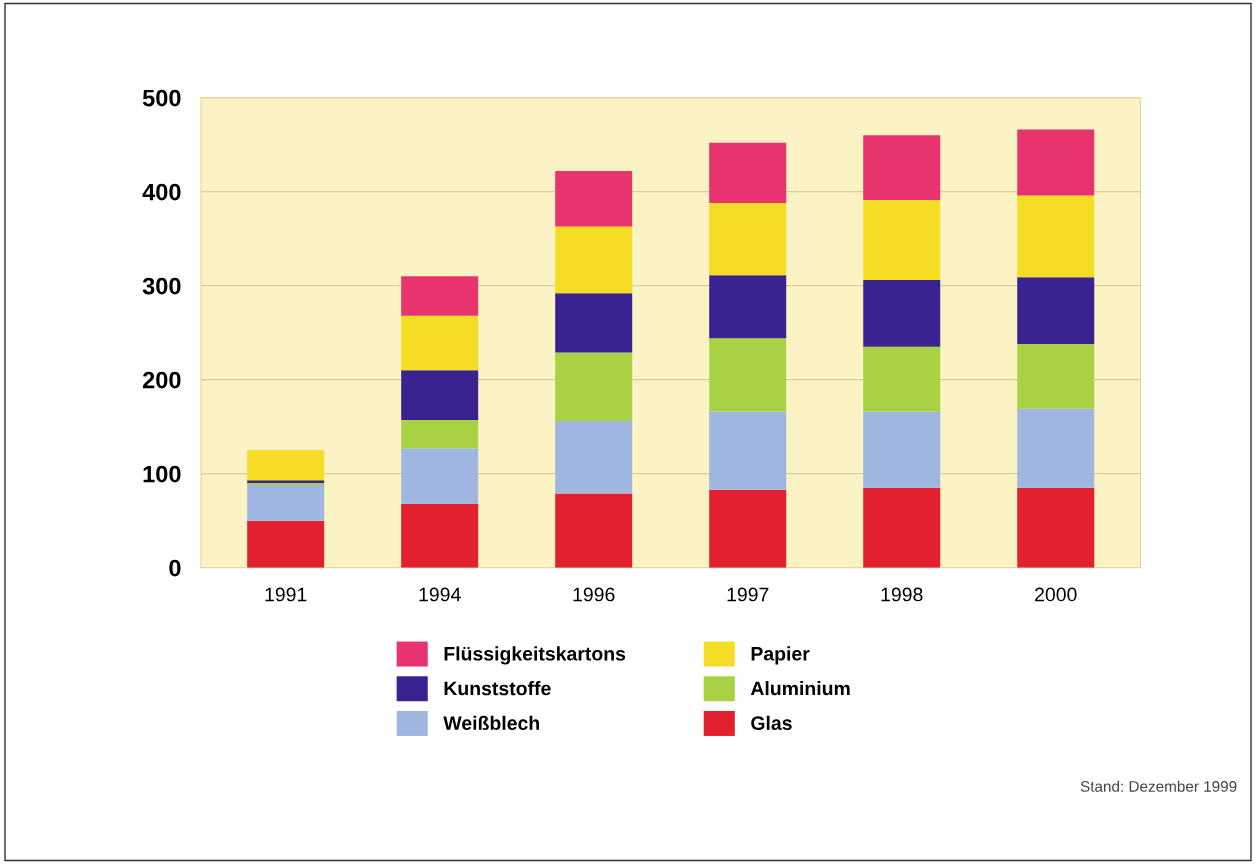  I want to click on x-tick-label: 1996, so click(594, 594).